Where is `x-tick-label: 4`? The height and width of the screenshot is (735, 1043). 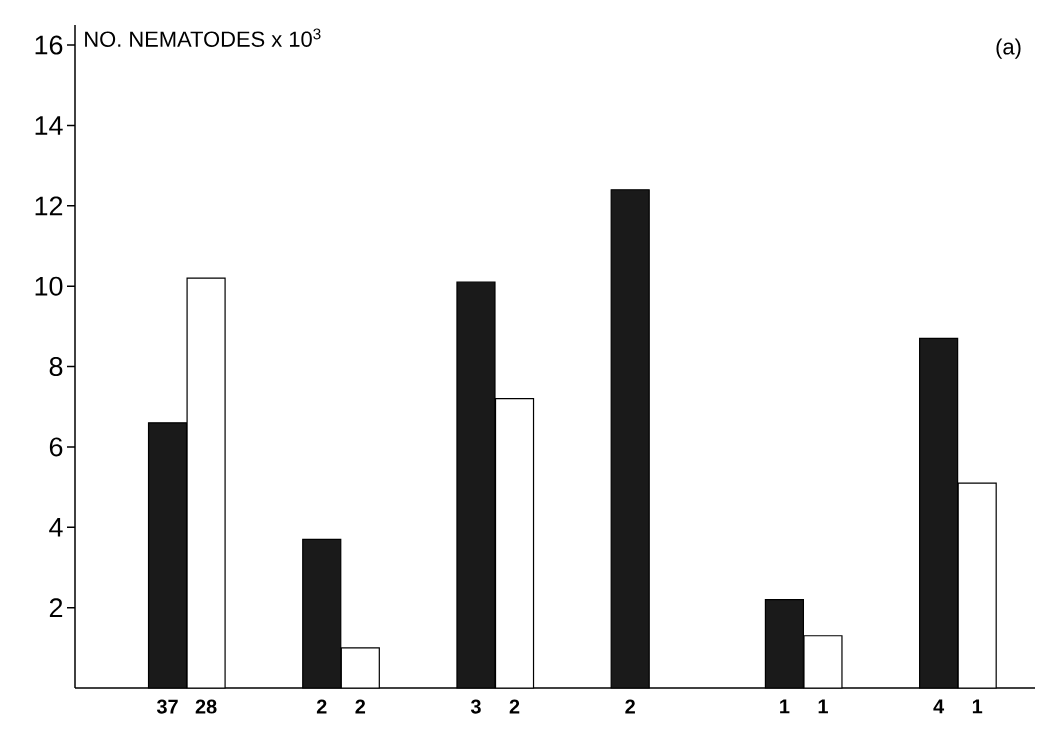 x-tick-label: 4 is located at coordinates (939, 706).